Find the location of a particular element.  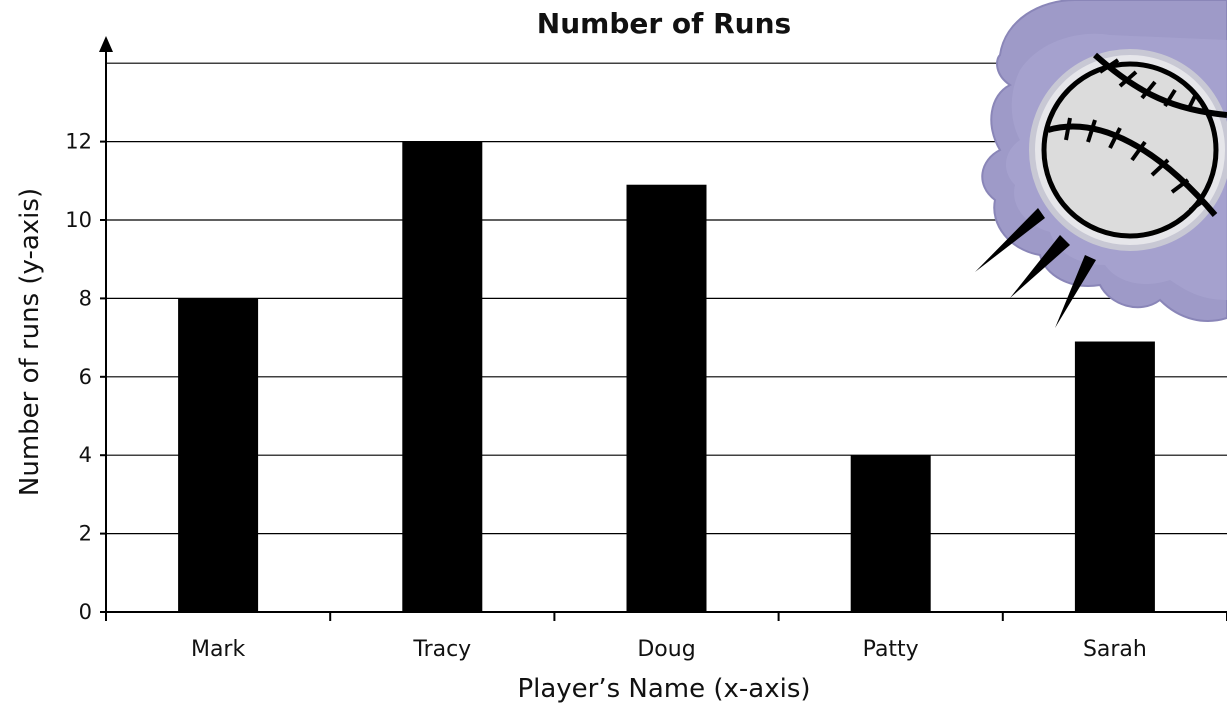

x-tick-label: Doug is located at coordinates (666, 649).